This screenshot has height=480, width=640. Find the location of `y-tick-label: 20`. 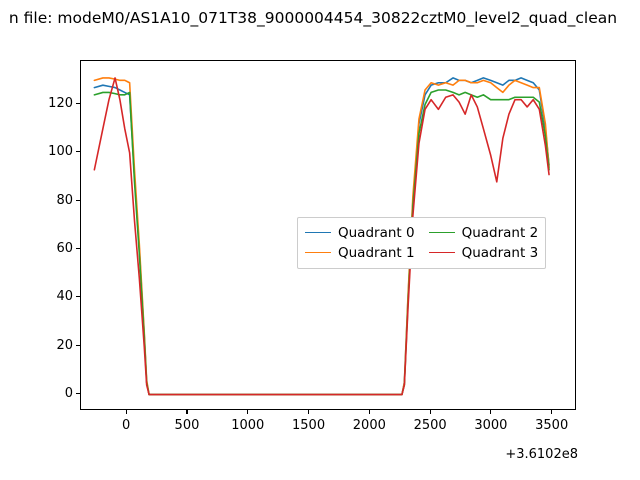

y-tick-label: 20 is located at coordinates (64, 345).